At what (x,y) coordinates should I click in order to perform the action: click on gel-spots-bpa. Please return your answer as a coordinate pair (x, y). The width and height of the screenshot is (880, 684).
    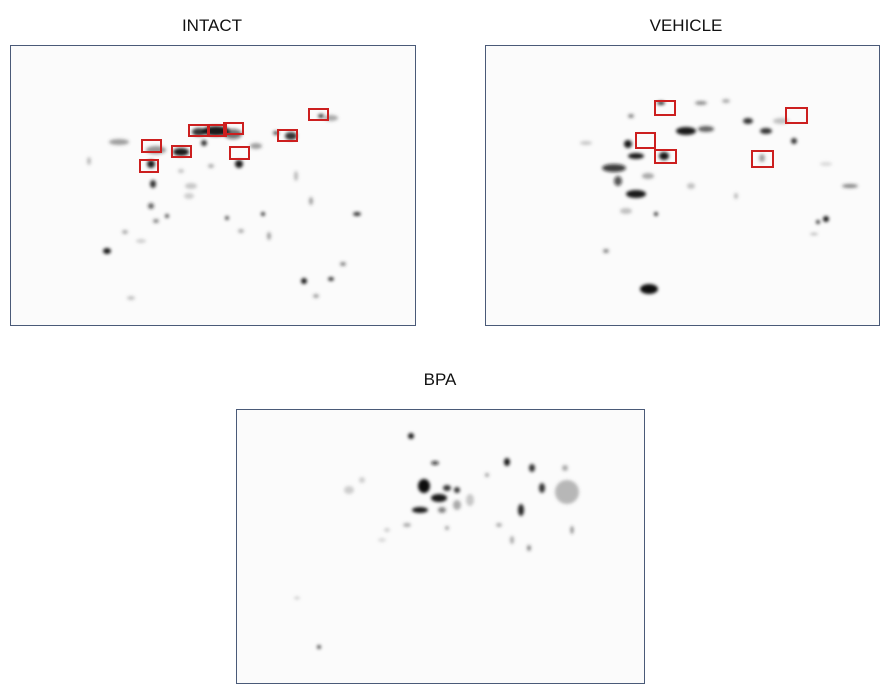
    Looking at the image, I should click on (436, 541).